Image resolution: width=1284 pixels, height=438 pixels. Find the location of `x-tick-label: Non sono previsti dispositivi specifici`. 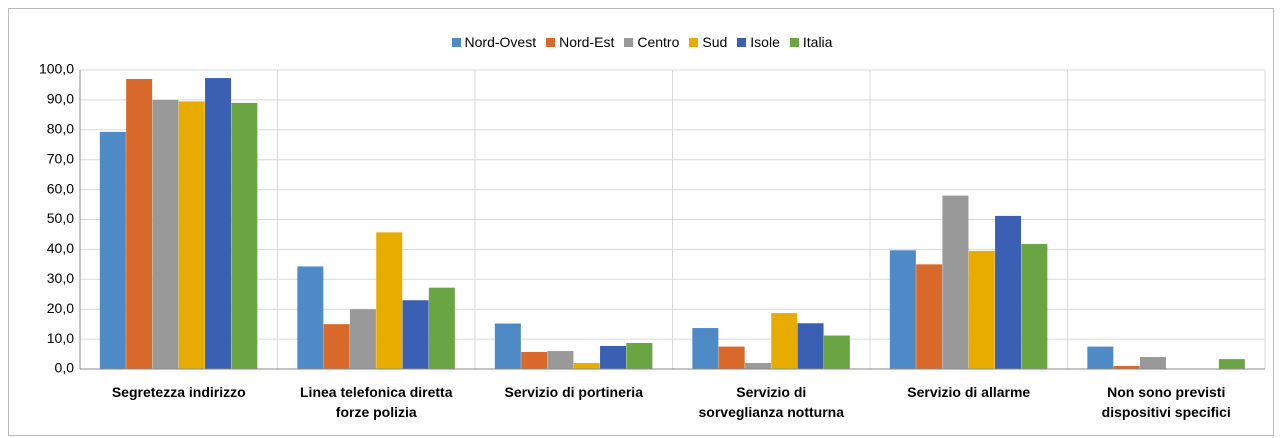

x-tick-label: Non sono previsti dispositivi specifici is located at coordinates (1166, 402).